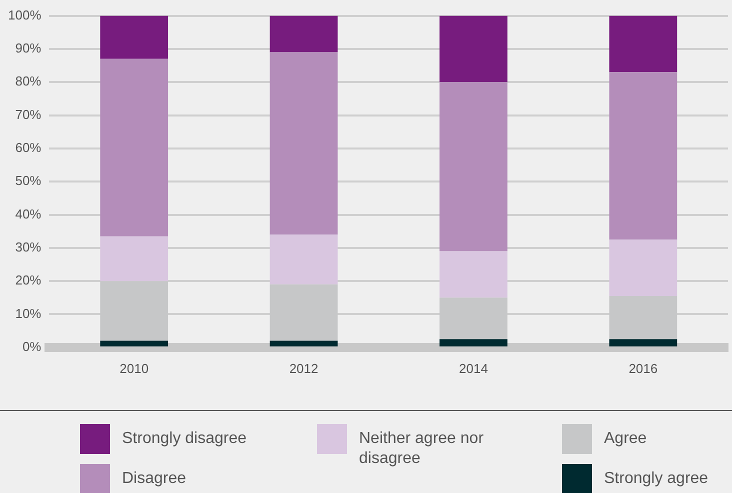  Describe the element at coordinates (28, 81) in the screenshot. I see `y-tick-label: 80%` at that location.